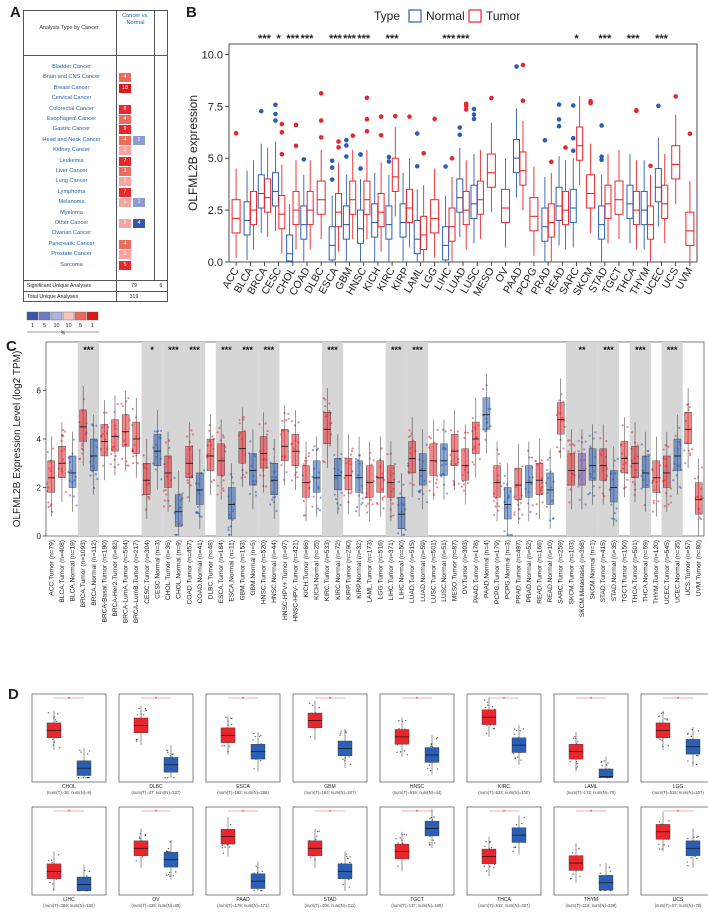 The height and width of the screenshot is (921, 708). What do you see at coordinates (71, 181) in the screenshot?
I see `cancer-type-link: Lung Cancer` at bounding box center [71, 181].